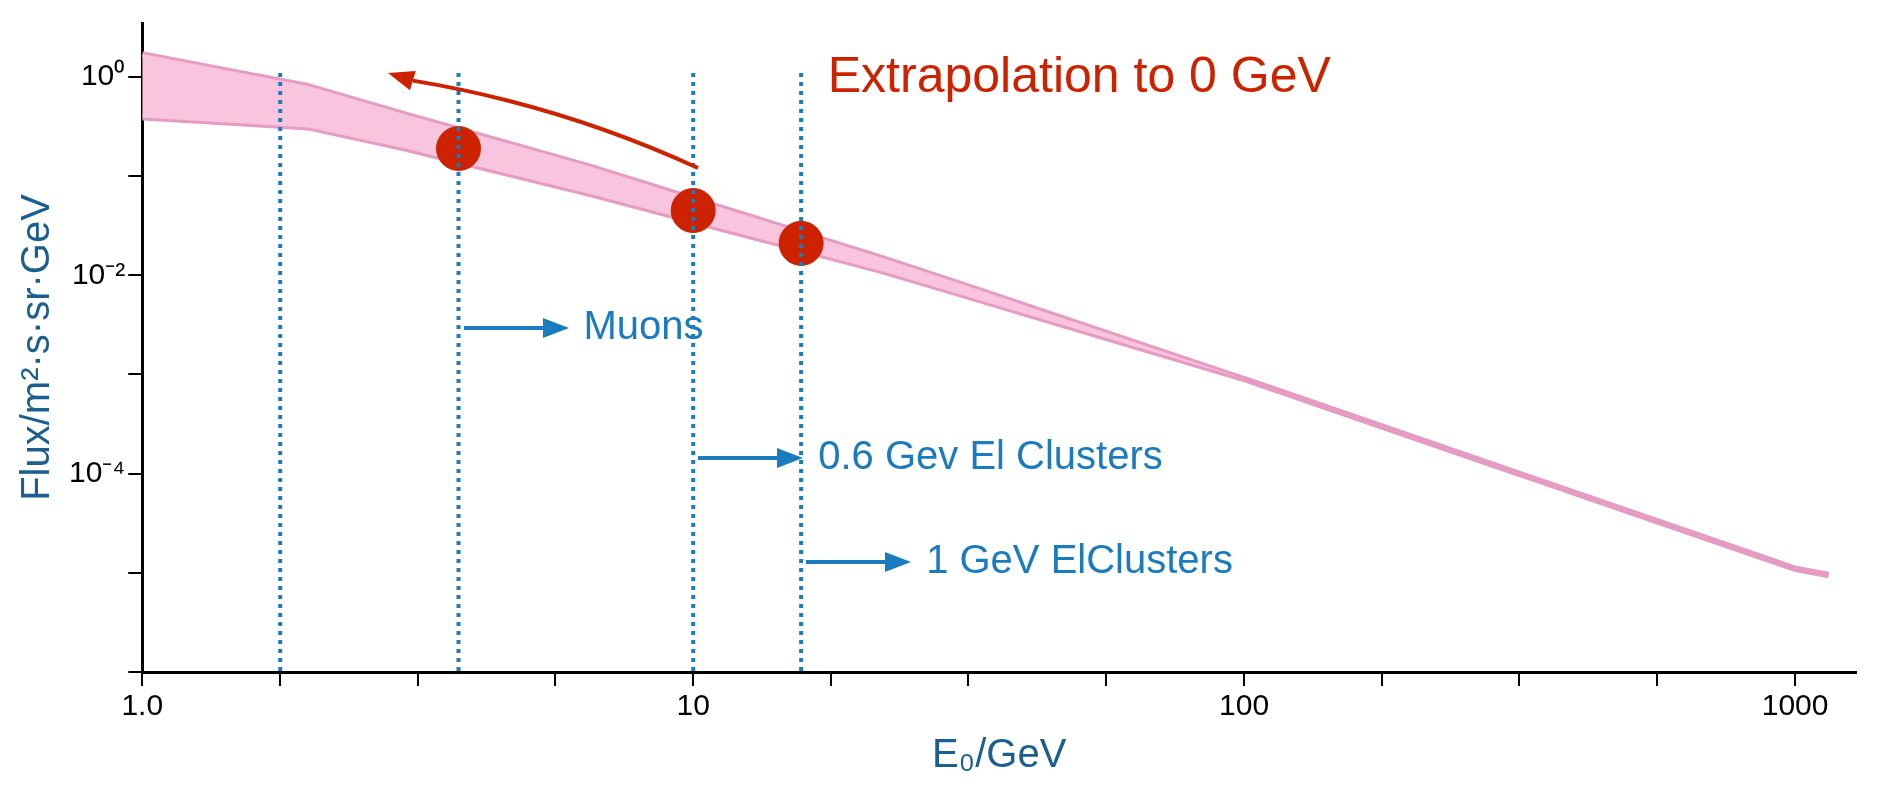 The width and height of the screenshot is (1886, 789). What do you see at coordinates (98, 273) in the screenshot?
I see `y-tick-label: 10⁻²` at bounding box center [98, 273].